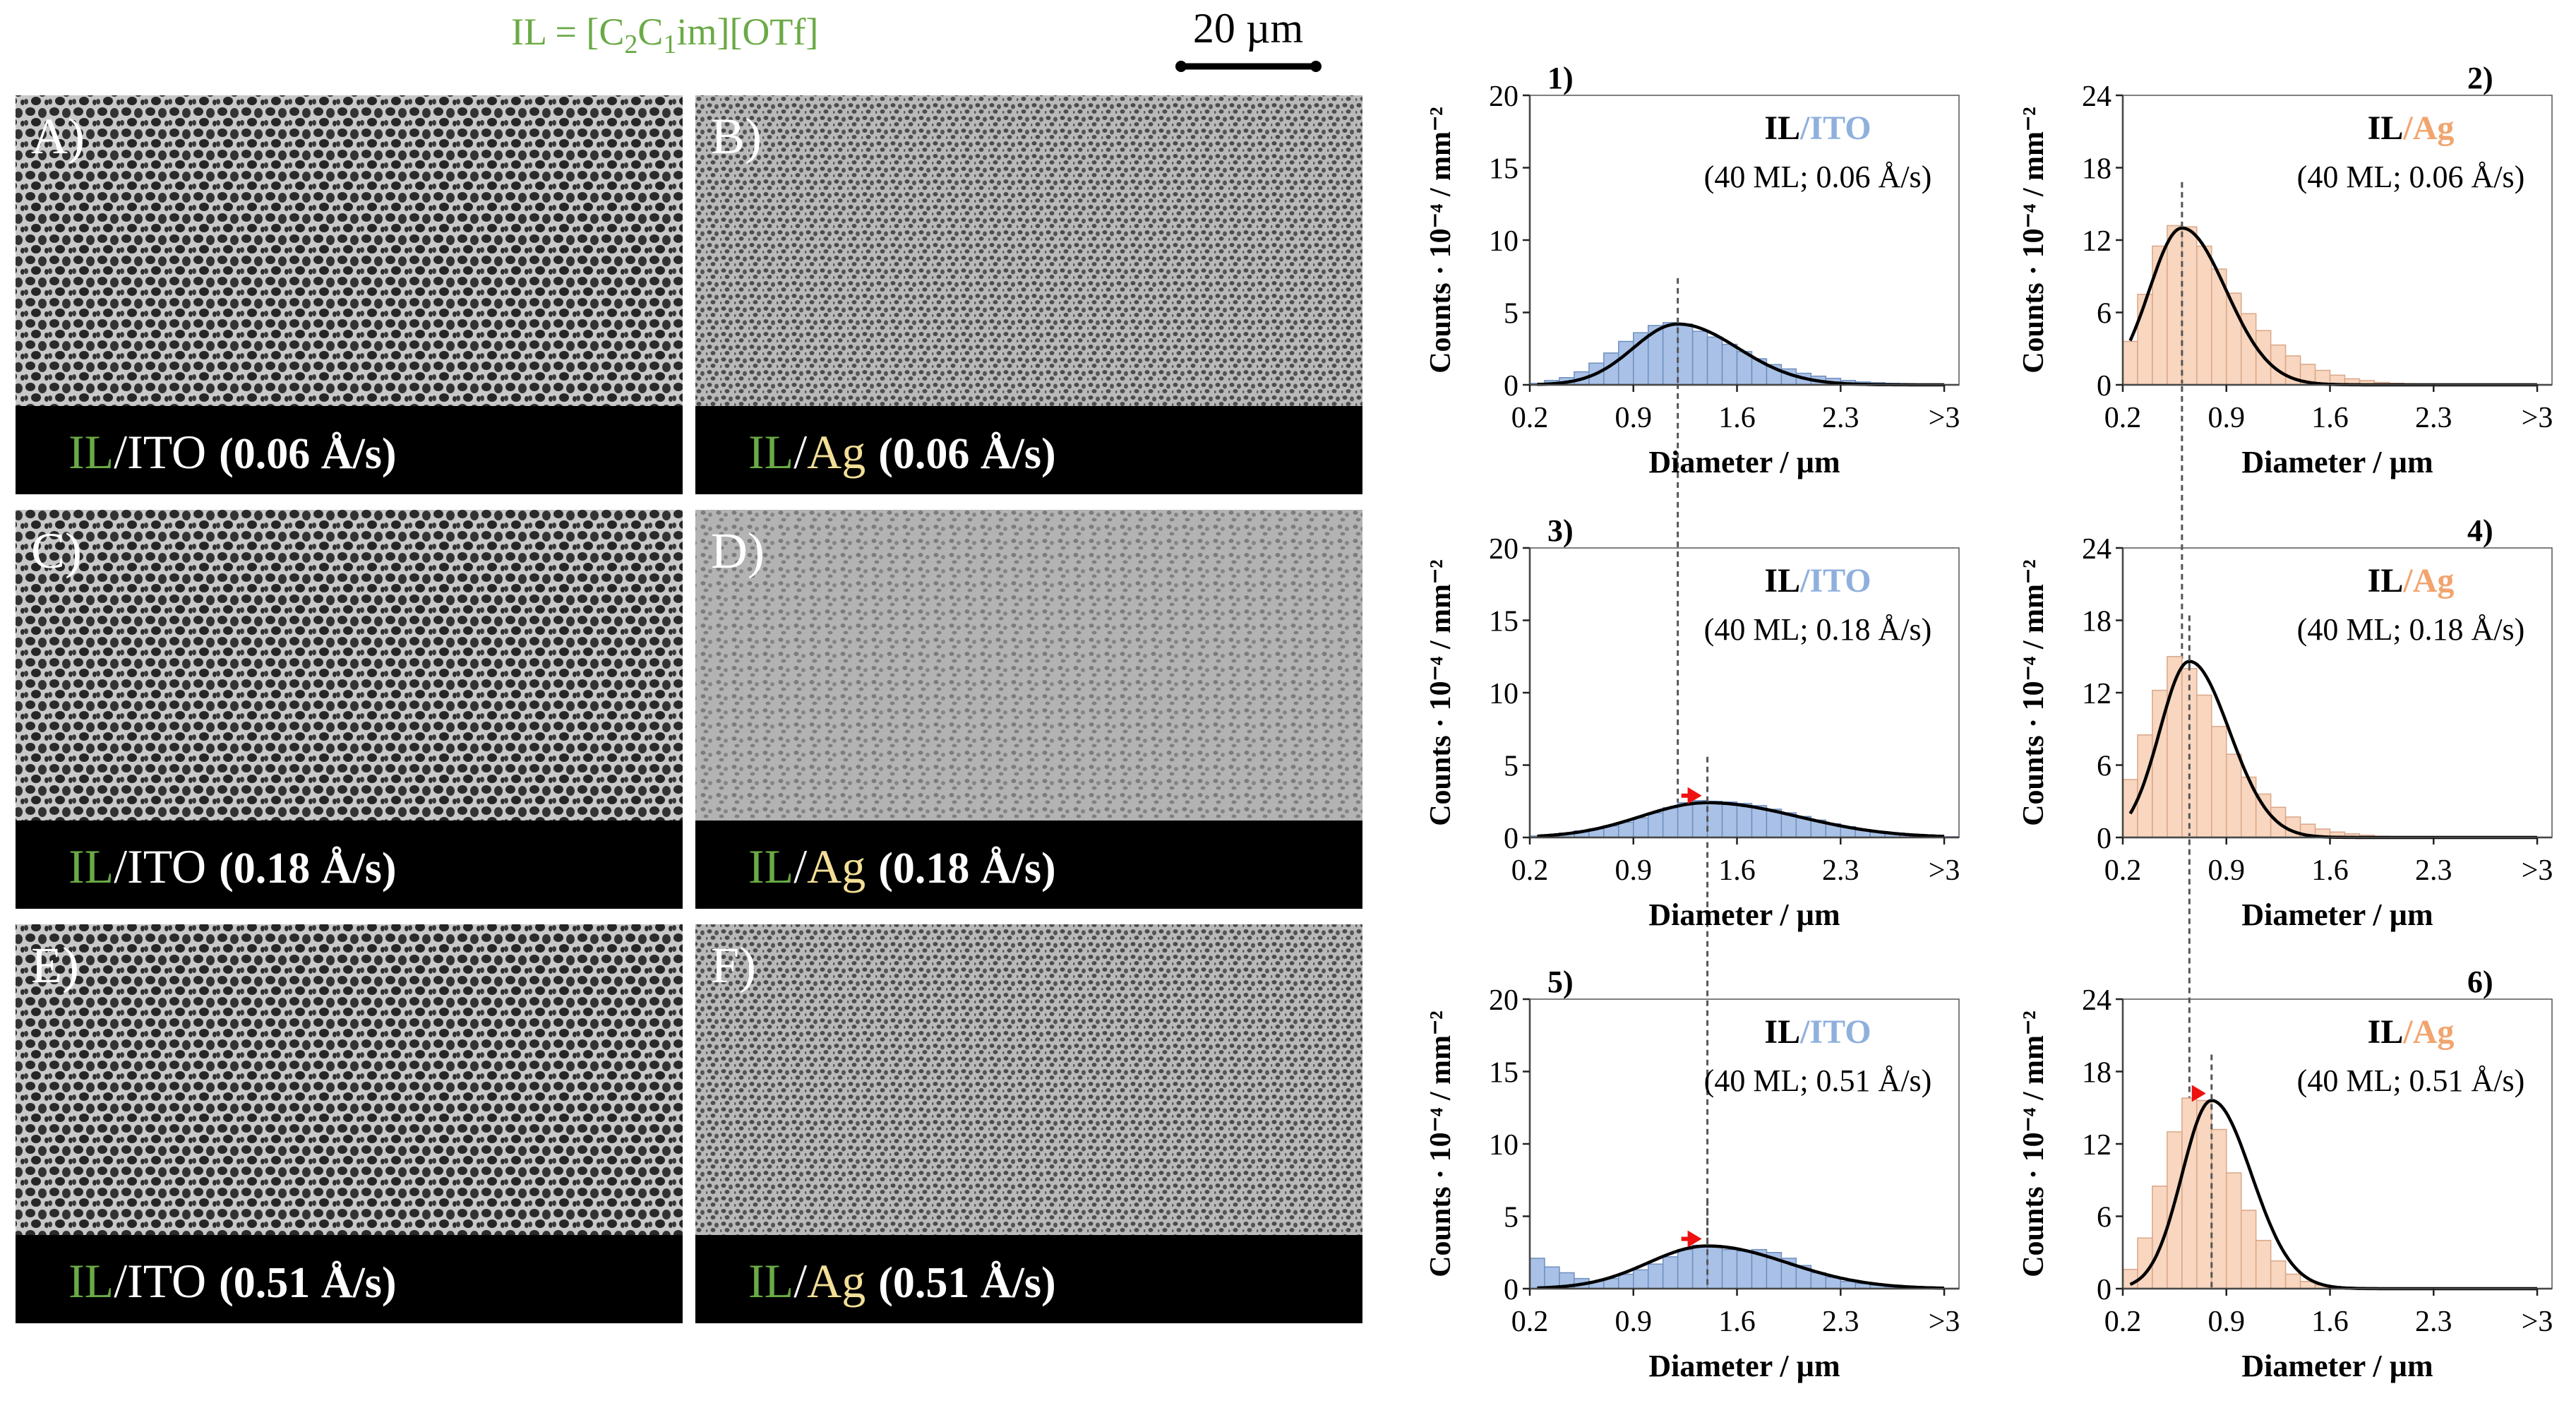 Image resolution: width=2576 pixels, height=1408 pixels. What do you see at coordinates (747, 32) in the screenshot?
I see `formula-suffix: im][OTf]` at bounding box center [747, 32].